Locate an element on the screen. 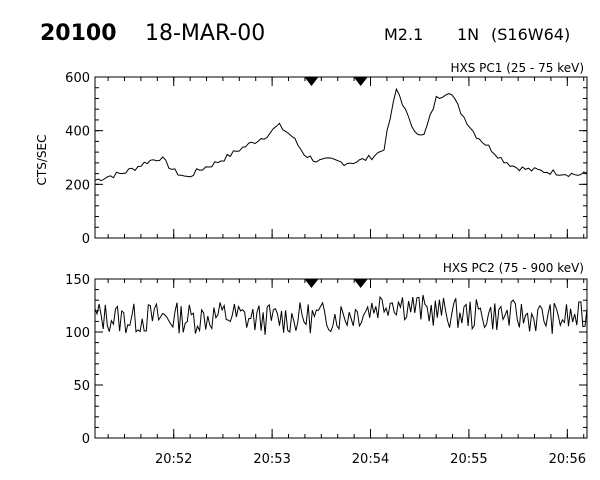 The width and height of the screenshot is (600, 480). y-tick-label: 400 is located at coordinates (77, 132).